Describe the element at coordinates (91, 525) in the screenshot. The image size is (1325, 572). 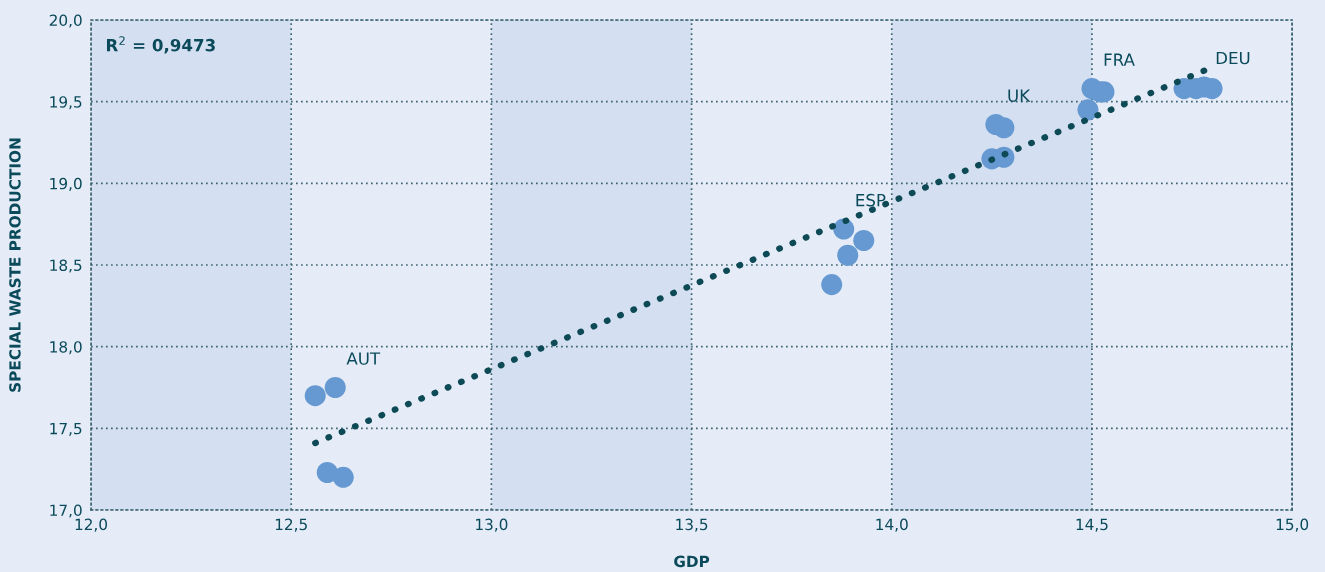
I see `x-tick-label: 12,0` at that location.